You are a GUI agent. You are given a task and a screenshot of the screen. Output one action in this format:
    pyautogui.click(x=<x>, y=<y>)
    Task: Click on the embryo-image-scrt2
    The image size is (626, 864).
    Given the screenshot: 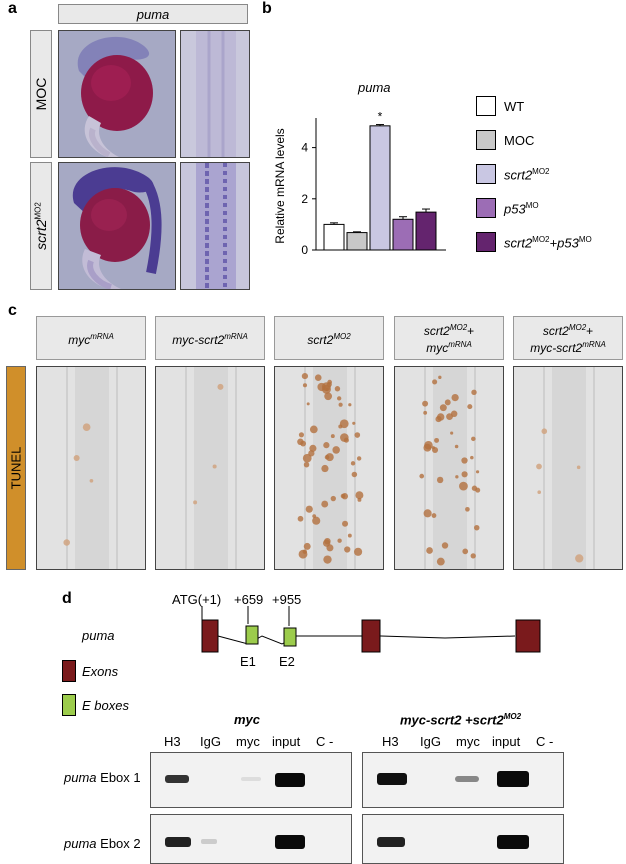 What is the action you would take?
    pyautogui.click(x=117, y=226)
    